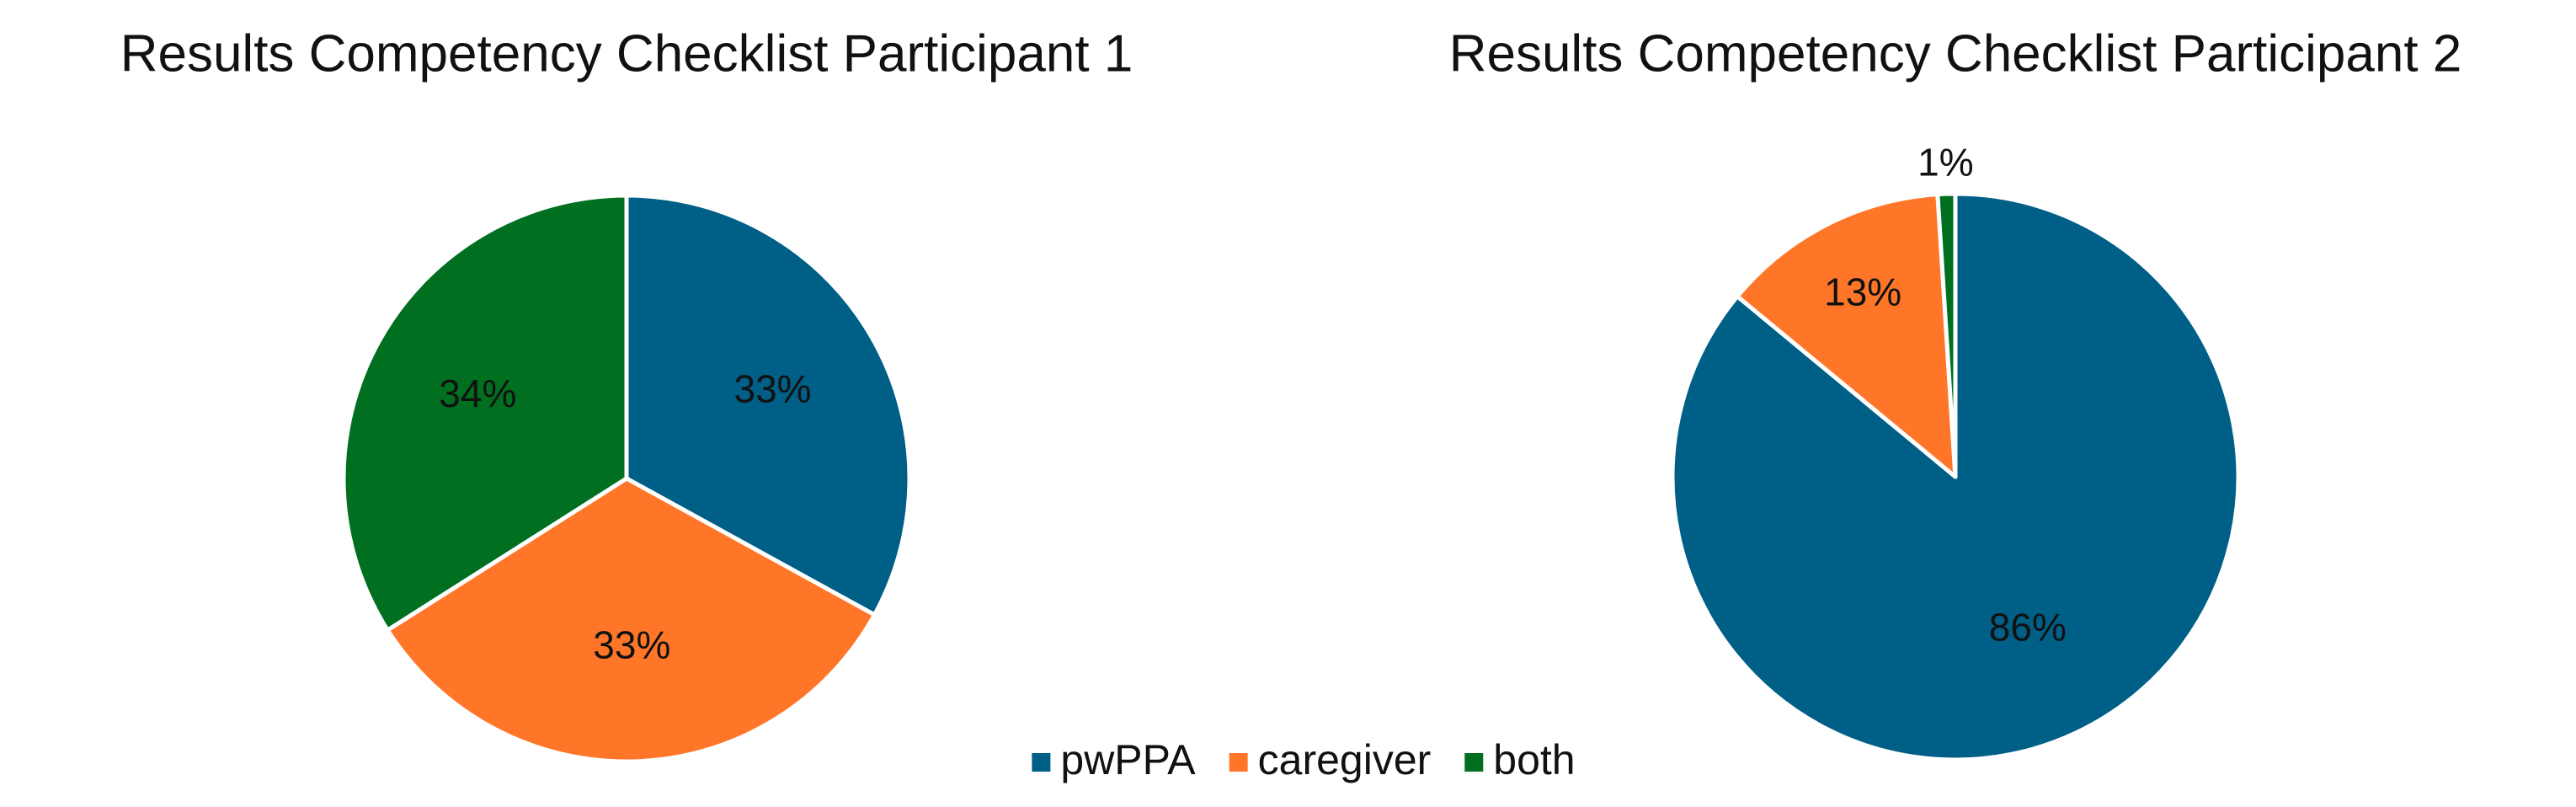 This screenshot has height=807, width=2576. Describe the element at coordinates (1345, 759) in the screenshot. I see `legend-label: caregiver` at that location.